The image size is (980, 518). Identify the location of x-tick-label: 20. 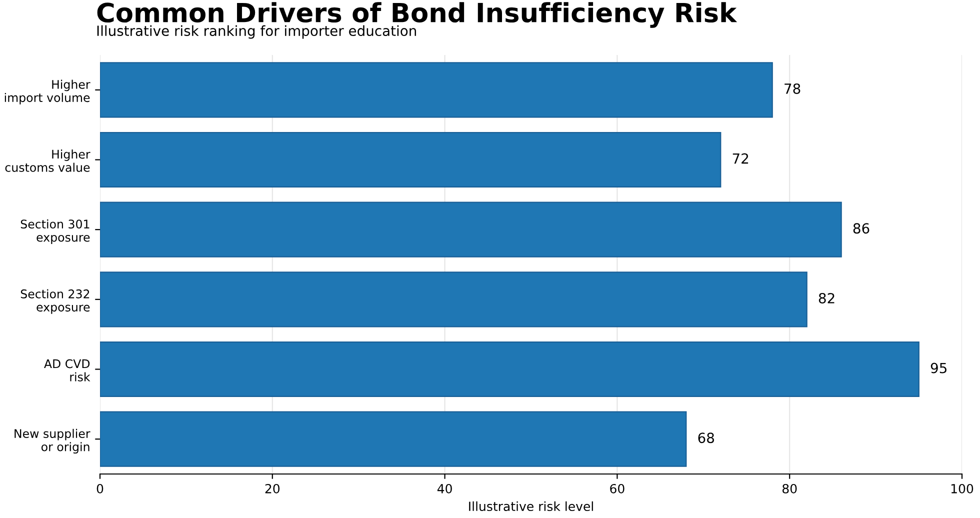
(272, 489).